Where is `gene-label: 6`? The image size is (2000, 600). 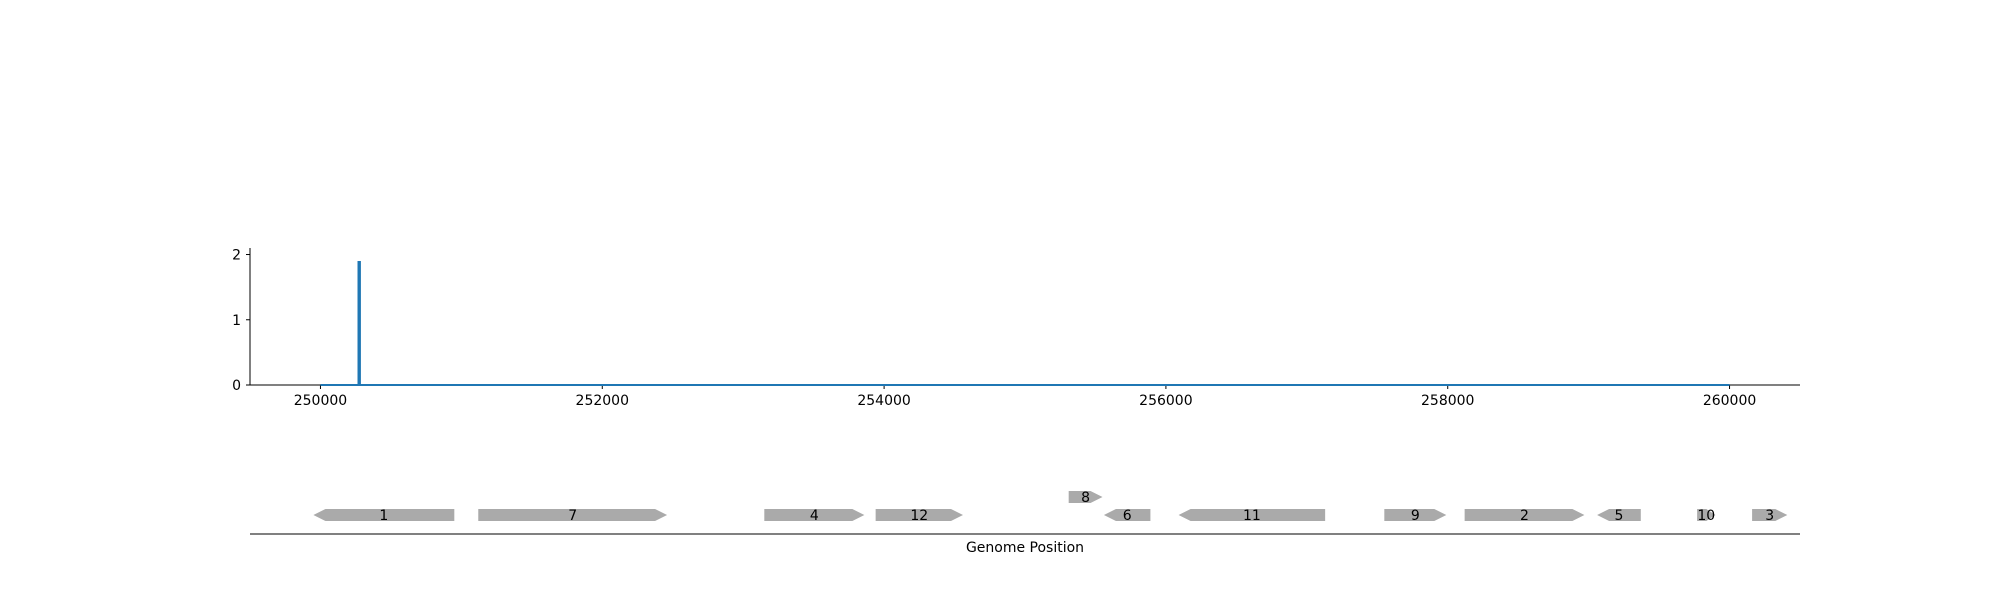
gene-label: 6 is located at coordinates (1127, 516).